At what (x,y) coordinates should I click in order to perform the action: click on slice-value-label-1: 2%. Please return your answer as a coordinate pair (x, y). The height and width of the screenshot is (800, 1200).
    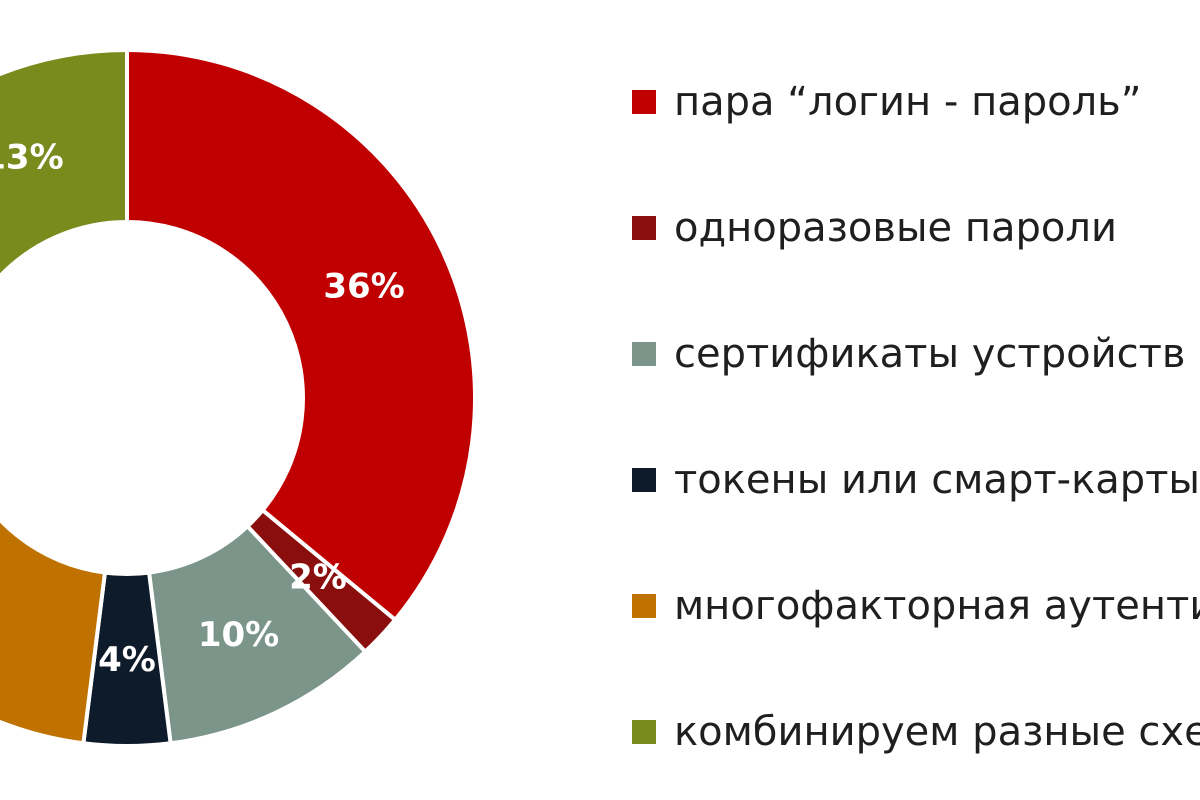
    Looking at the image, I should click on (318, 577).